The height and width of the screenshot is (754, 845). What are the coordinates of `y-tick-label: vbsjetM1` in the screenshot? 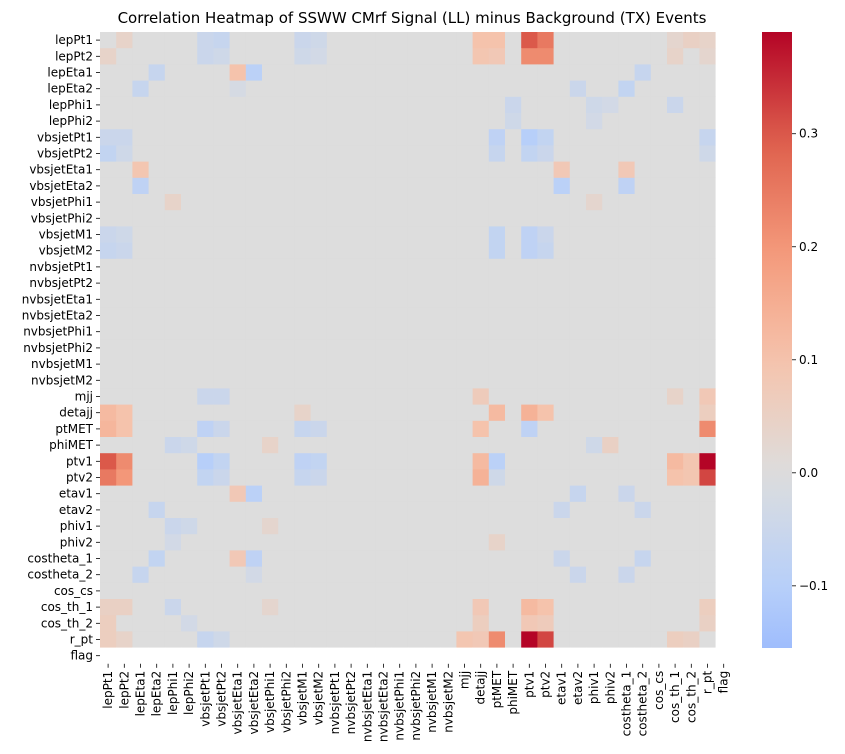 It's located at (66, 235).